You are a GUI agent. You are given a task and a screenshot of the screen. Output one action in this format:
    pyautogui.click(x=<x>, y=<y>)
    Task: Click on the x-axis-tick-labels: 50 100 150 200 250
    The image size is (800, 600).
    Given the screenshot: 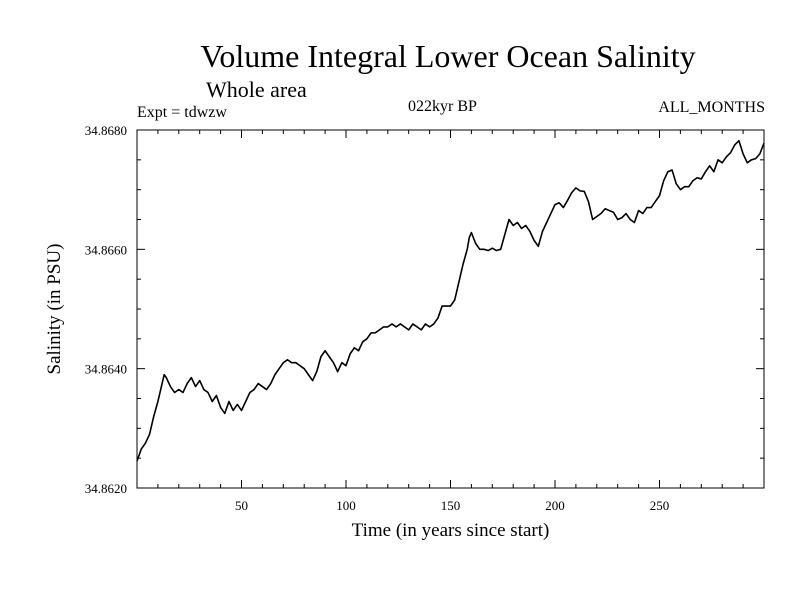 What is the action you would take?
    pyautogui.click(x=452, y=505)
    